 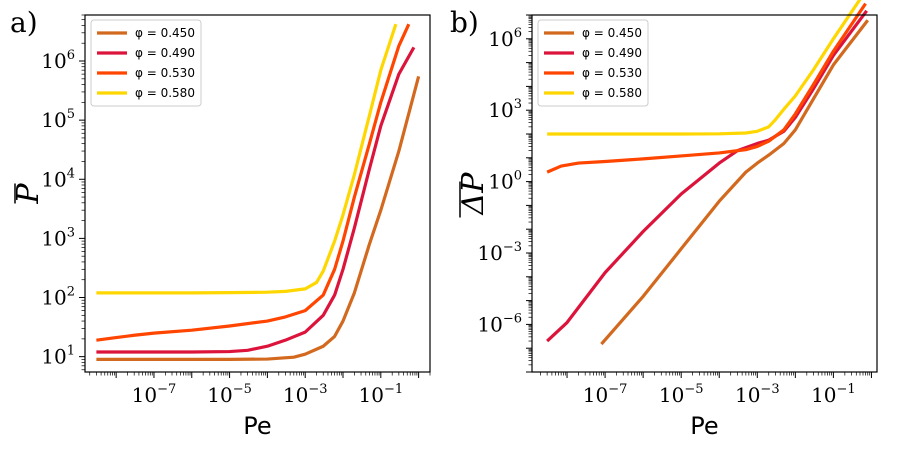 I want to click on panel-b-ylabel-text: ΔP, so click(x=473, y=194).